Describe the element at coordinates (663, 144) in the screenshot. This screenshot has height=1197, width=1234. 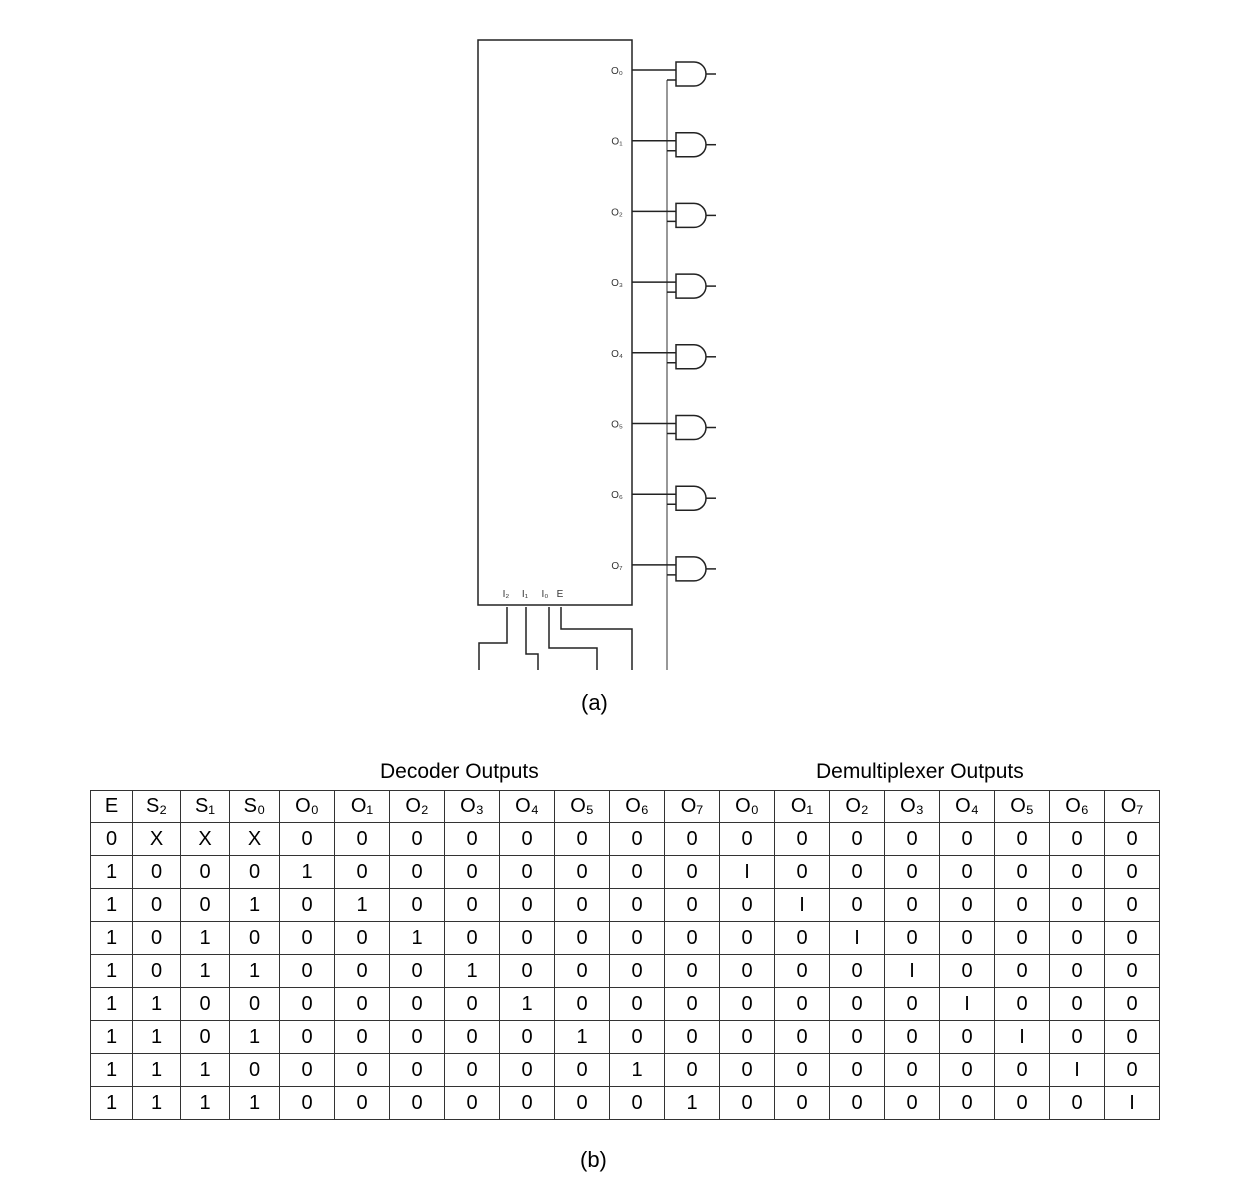
I see `output-1: O₁` at that location.